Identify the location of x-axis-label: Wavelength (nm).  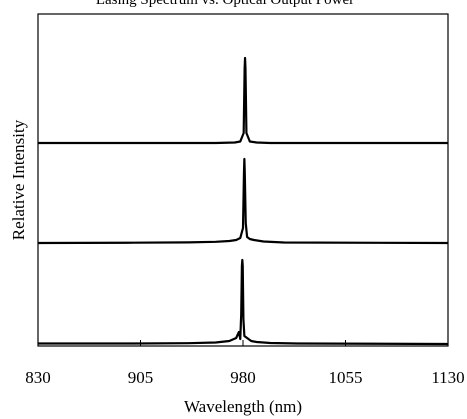
(243, 406).